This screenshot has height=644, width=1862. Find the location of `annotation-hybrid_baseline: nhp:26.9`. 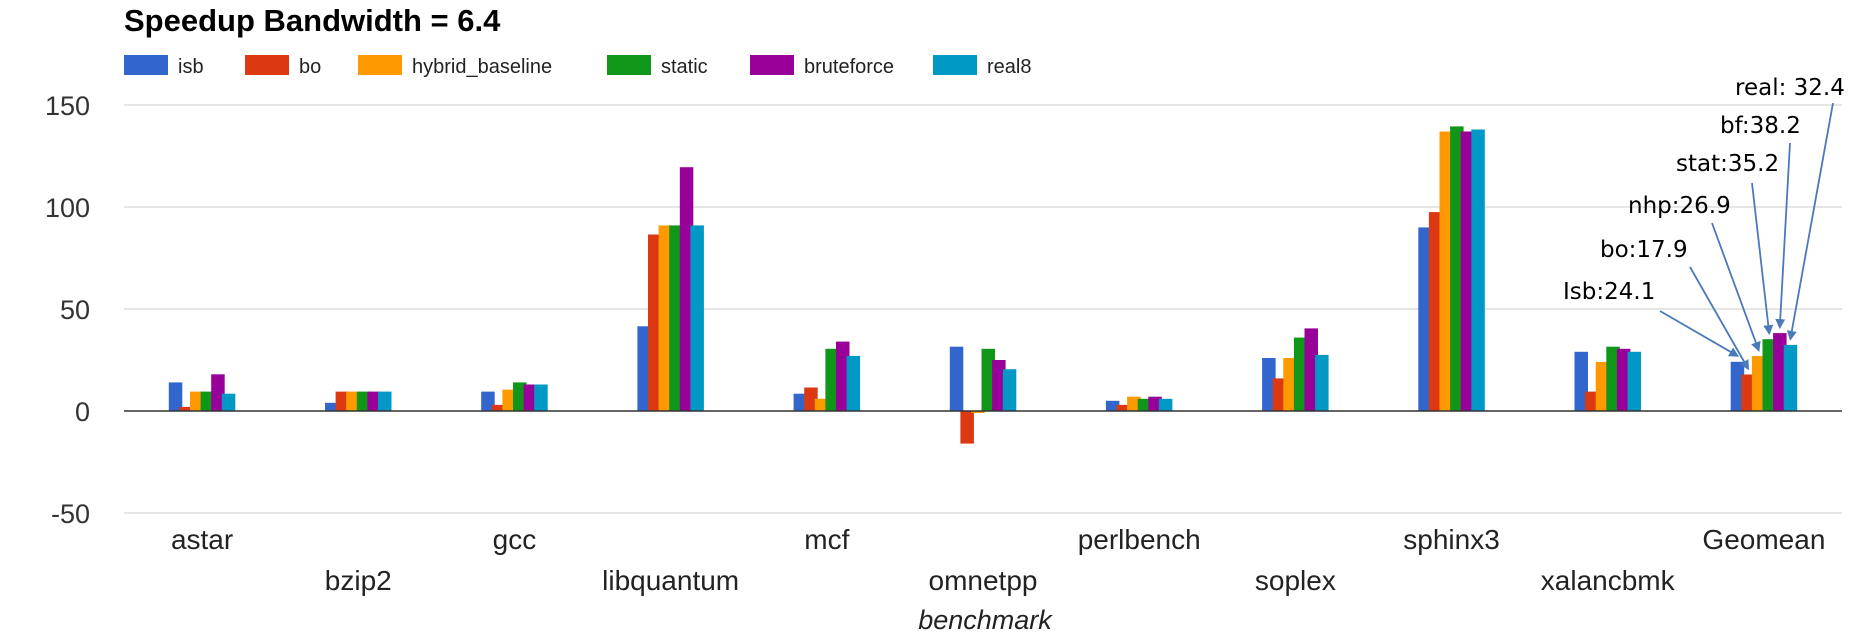

annotation-hybrid_baseline: nhp:26.9 is located at coordinates (1679, 206).